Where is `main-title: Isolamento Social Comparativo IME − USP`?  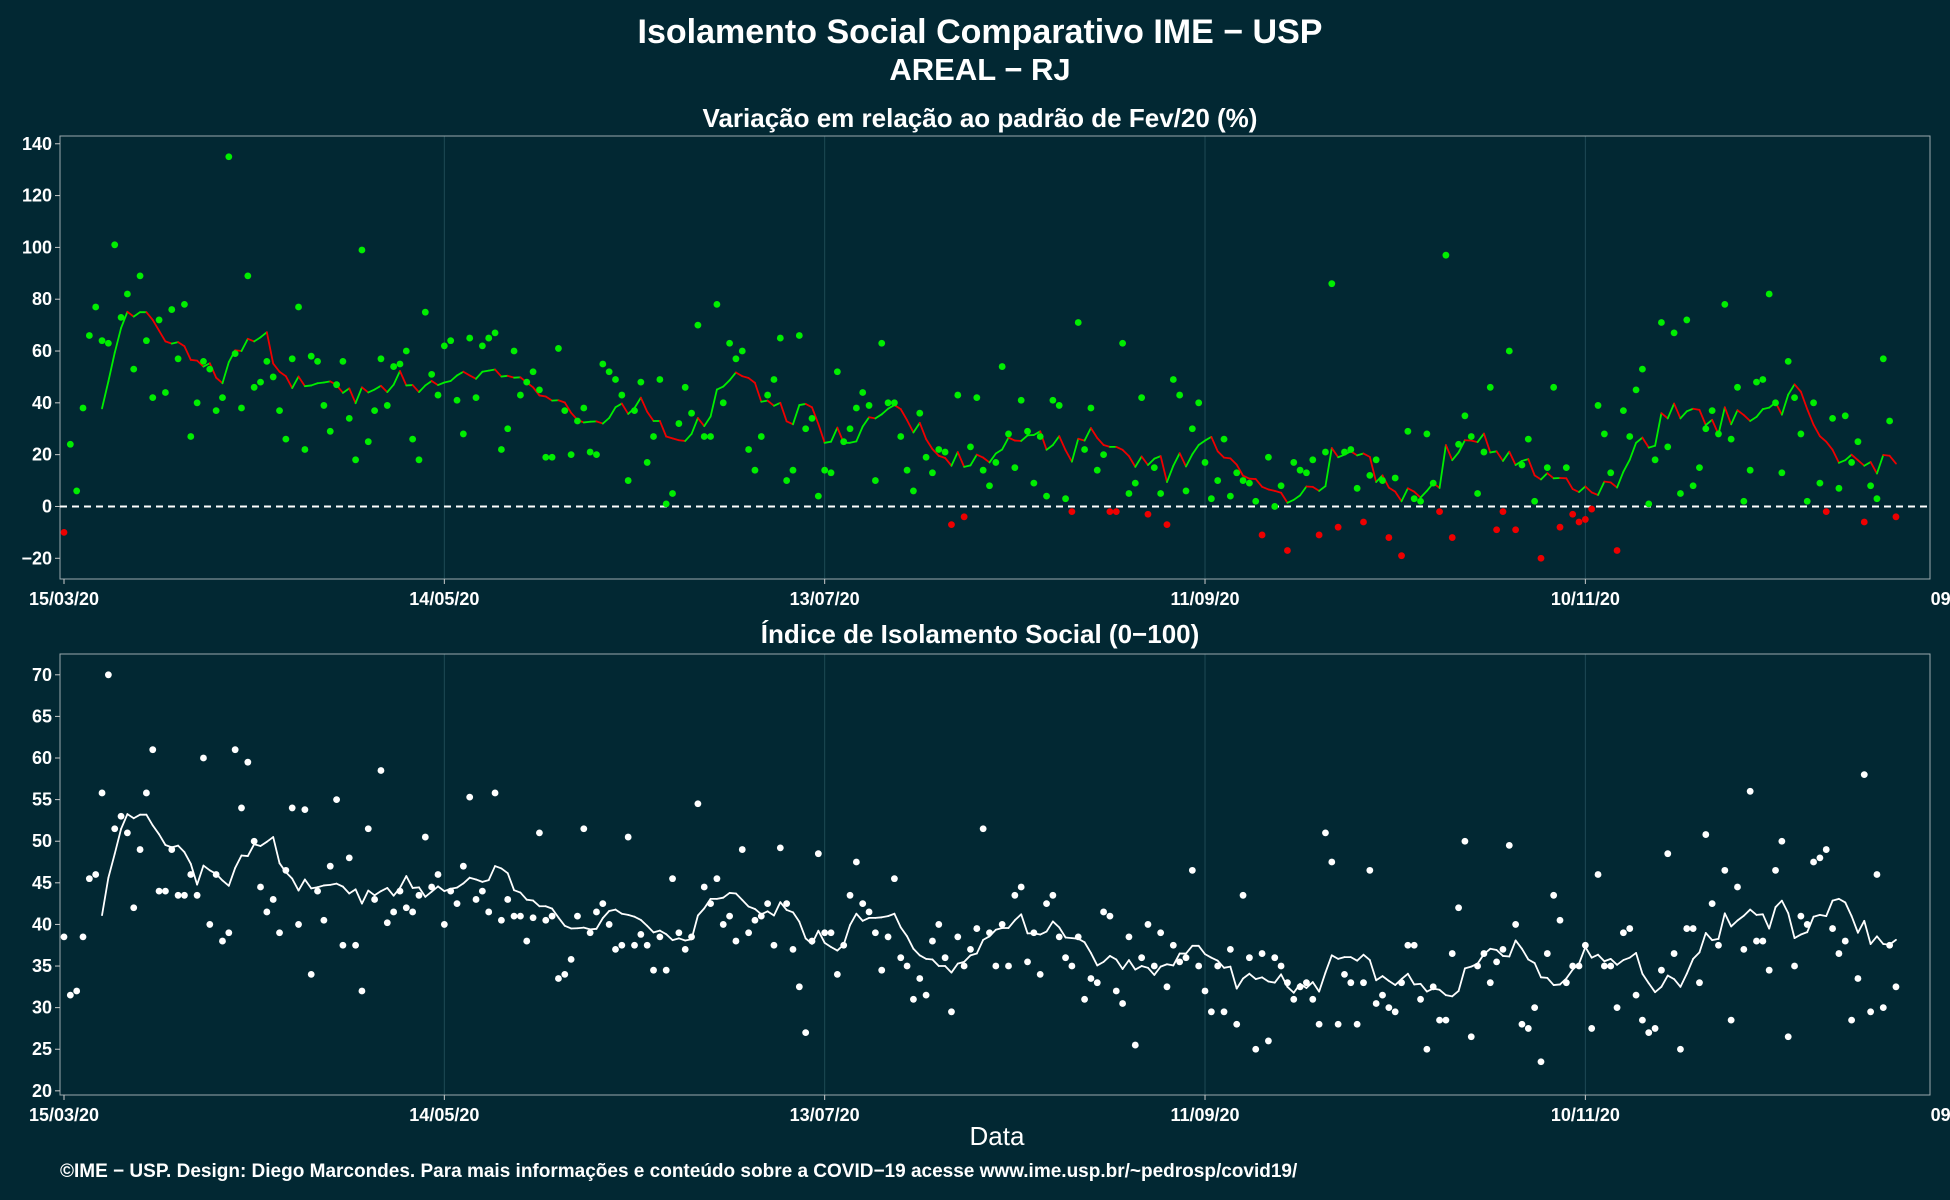
main-title: Isolamento Social Comparativo IME − USP is located at coordinates (980, 32).